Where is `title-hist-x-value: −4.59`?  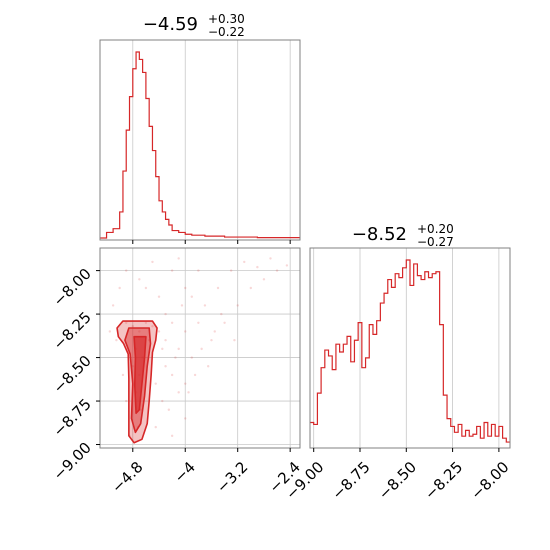
title-hist-x-value: −4.59 is located at coordinates (170, 24).